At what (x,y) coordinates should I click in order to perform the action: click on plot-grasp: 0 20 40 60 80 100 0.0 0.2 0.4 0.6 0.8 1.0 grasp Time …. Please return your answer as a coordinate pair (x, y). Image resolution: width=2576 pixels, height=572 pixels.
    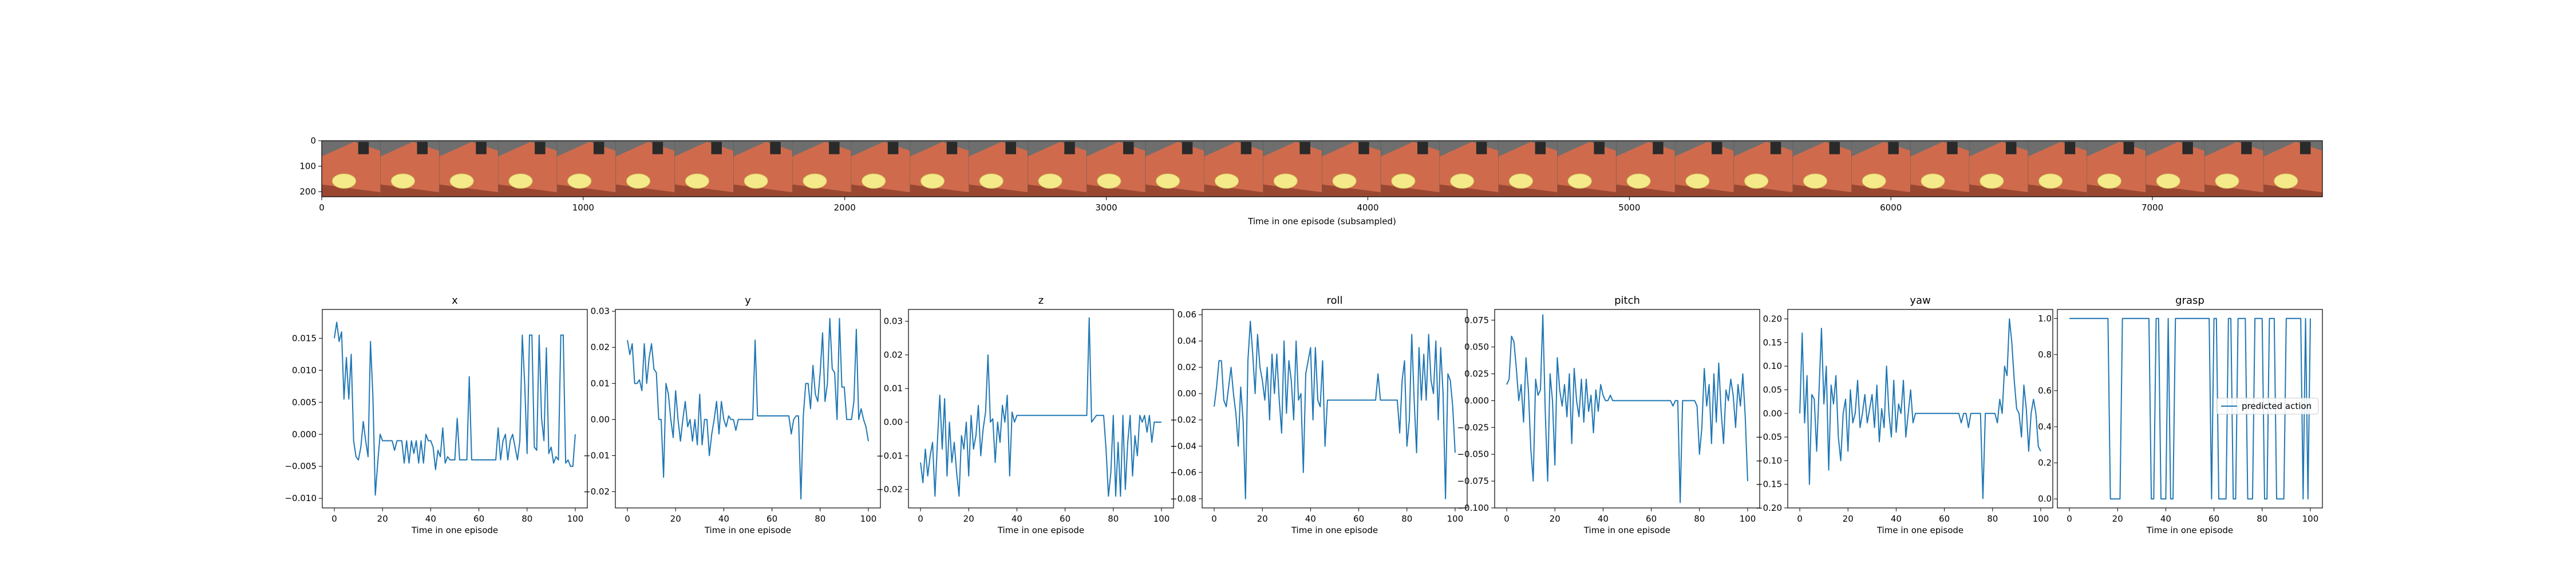
    Looking at the image, I should click on (2180, 415).